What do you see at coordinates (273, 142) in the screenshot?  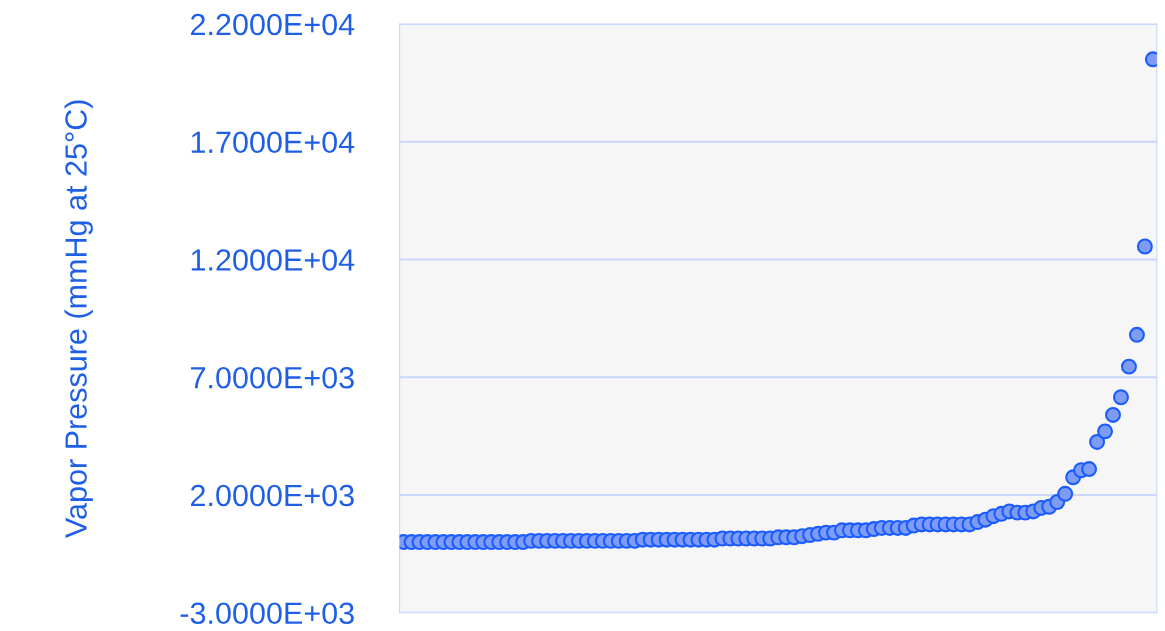 I see `y-tick-label: 1.7000E+04` at bounding box center [273, 142].